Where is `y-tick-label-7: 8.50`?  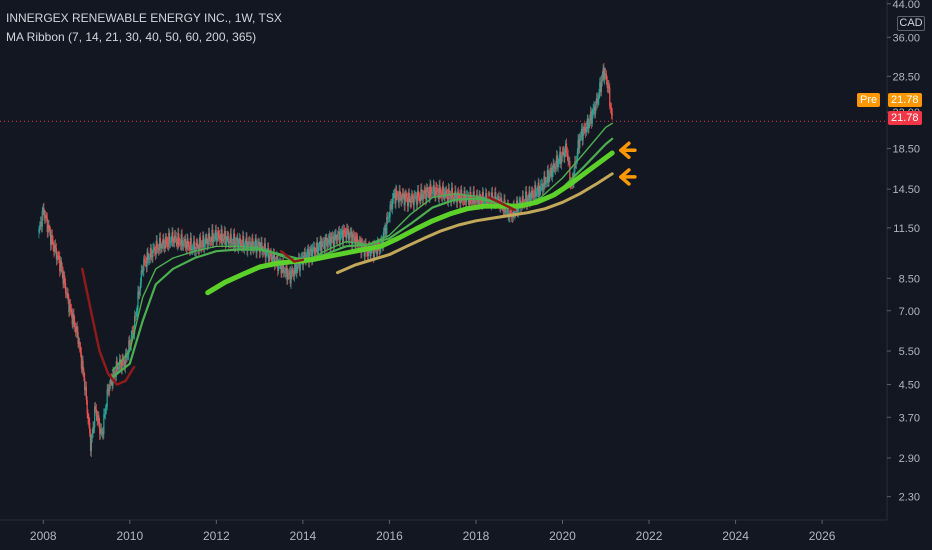 y-tick-label-7: 8.50 is located at coordinates (909, 279).